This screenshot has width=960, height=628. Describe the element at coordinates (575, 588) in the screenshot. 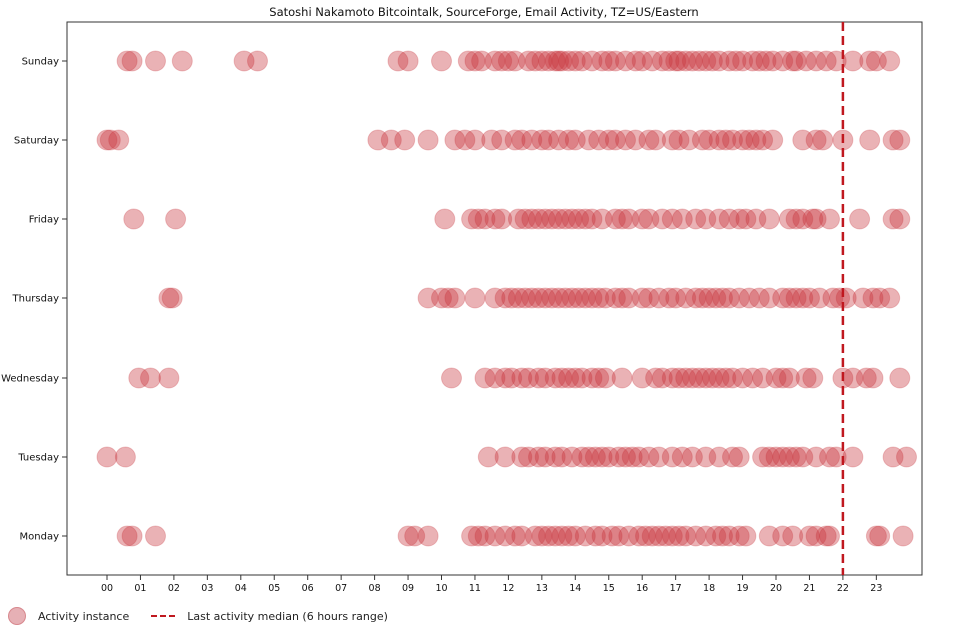

I see `x-tick-label: 14` at that location.